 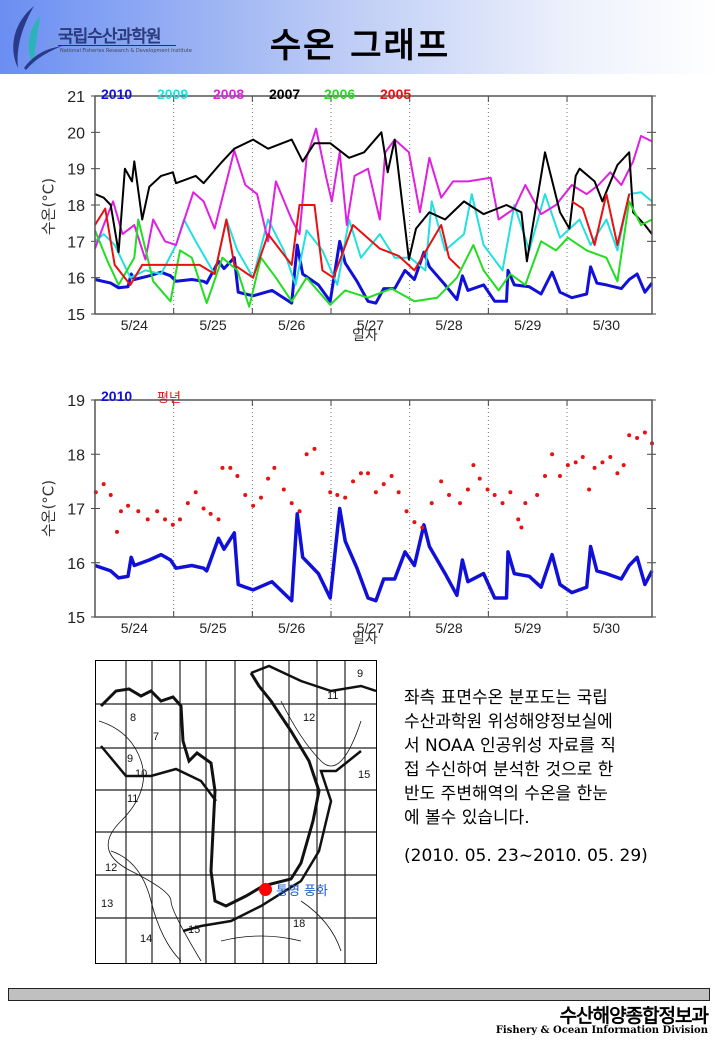 I want to click on station-label: 통영 풍화, so click(x=302, y=891).